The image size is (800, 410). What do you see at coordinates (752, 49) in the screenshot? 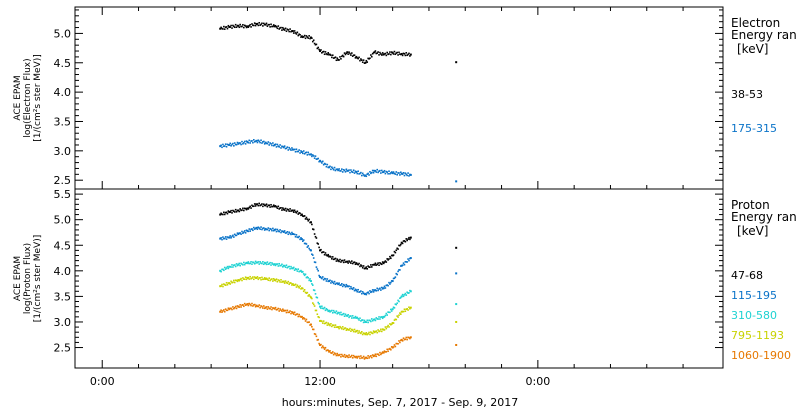
I see `legend-units: [keV]` at bounding box center [752, 49].